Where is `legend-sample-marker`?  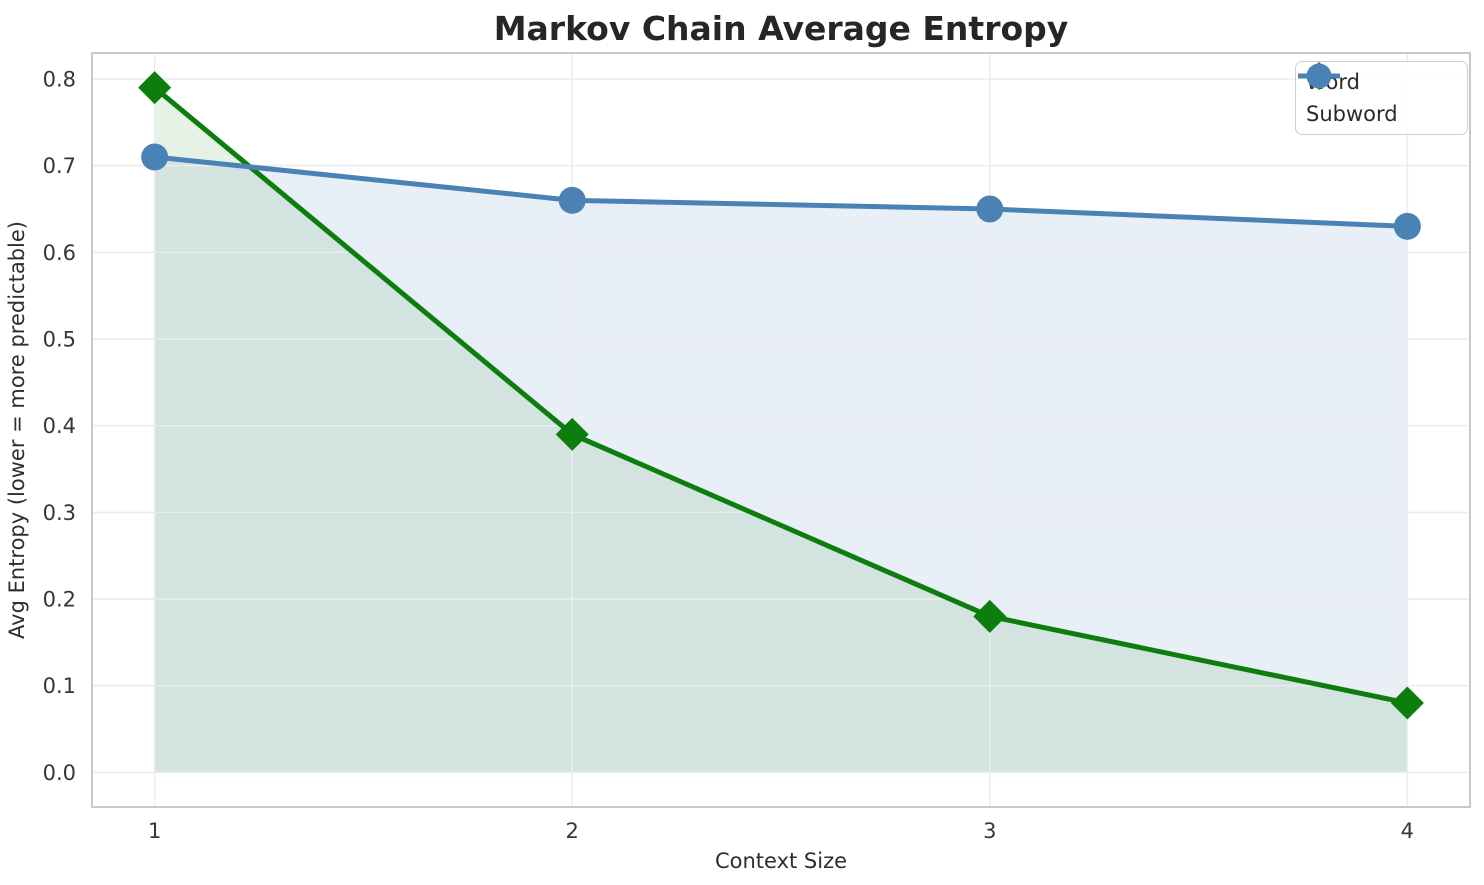 legend-sample-marker is located at coordinates (1319, 76).